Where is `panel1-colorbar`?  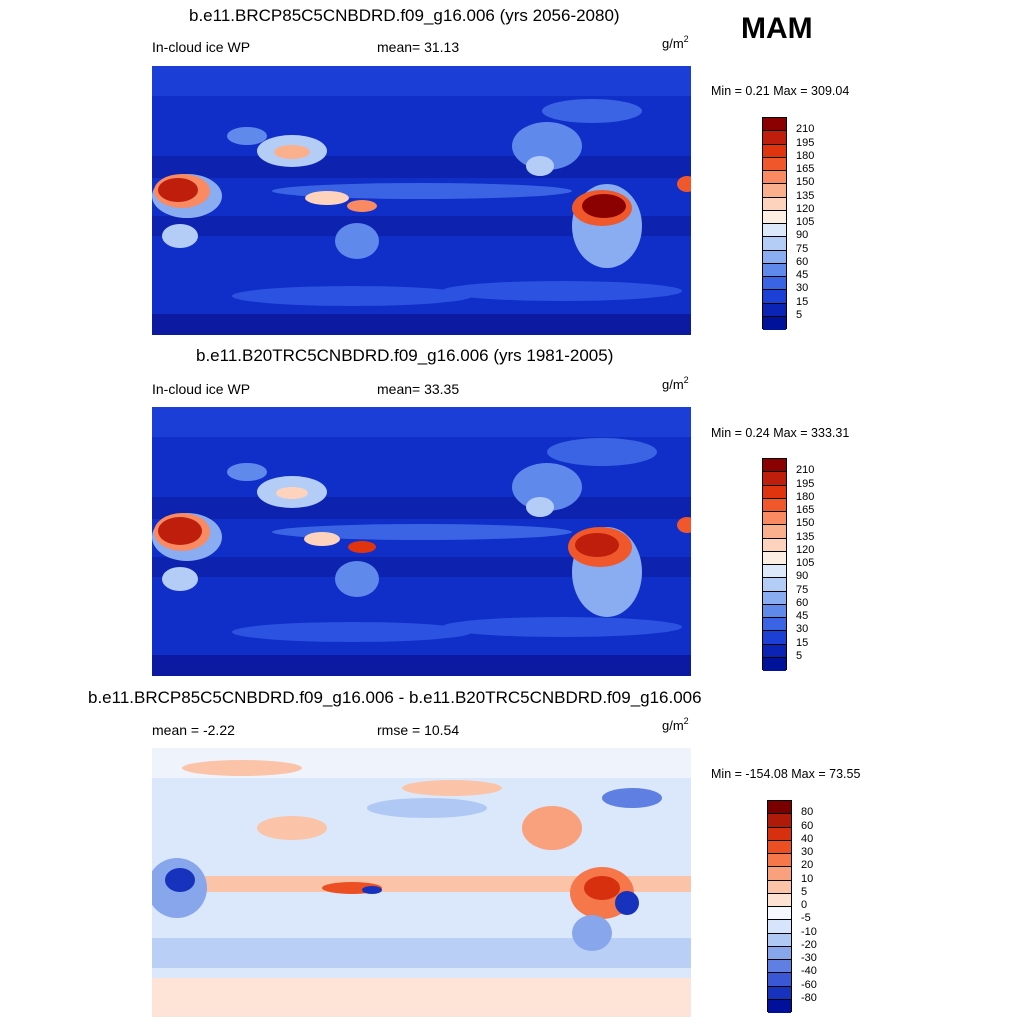
panel1-colorbar is located at coordinates (774, 223).